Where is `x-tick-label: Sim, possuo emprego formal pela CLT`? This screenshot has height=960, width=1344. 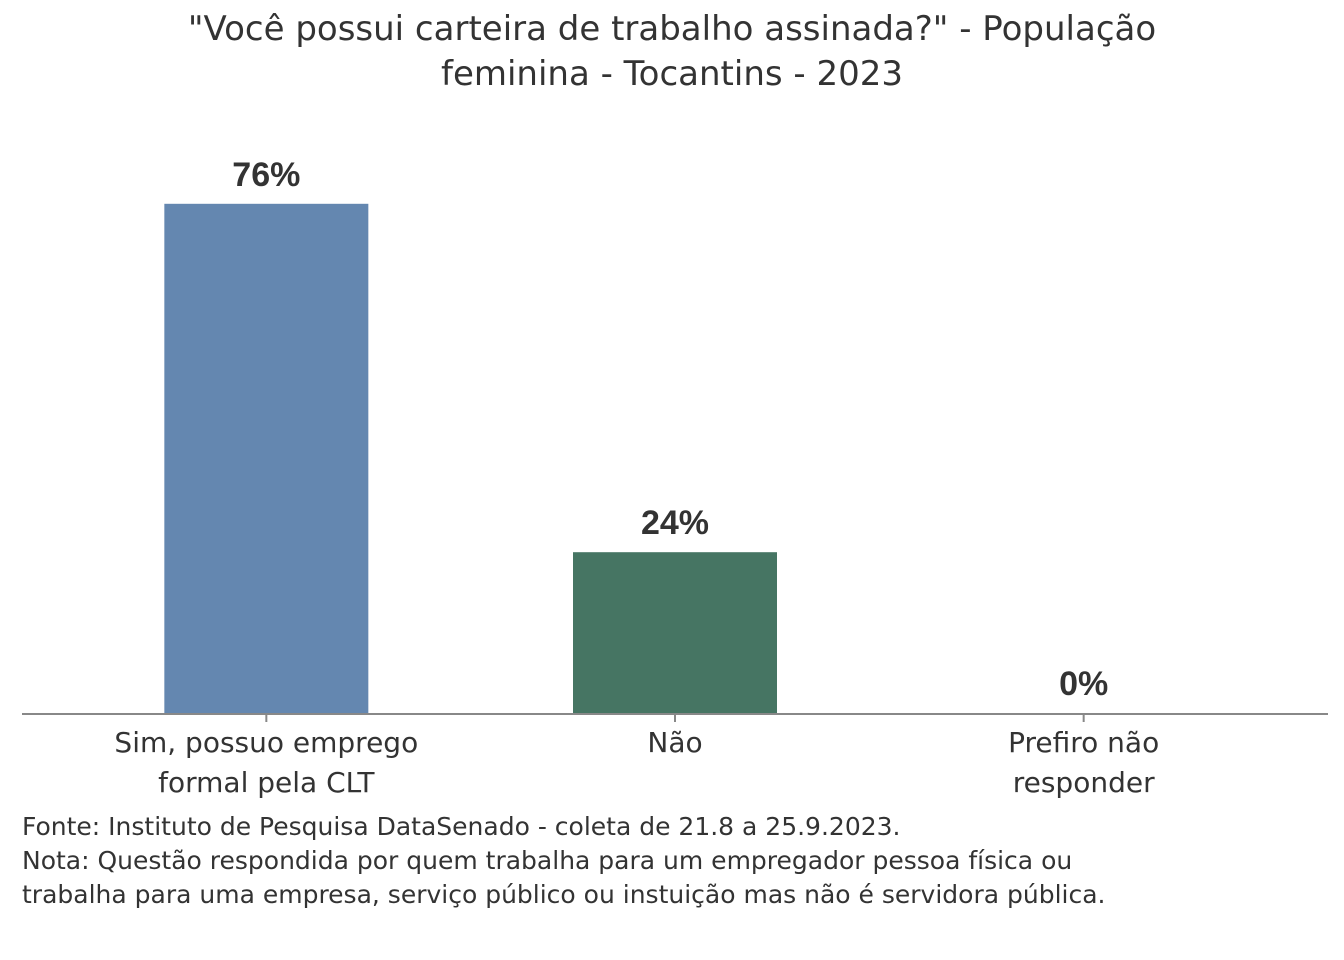
x-tick-label: Sim, possuo emprego formal pela CLT is located at coordinates (266, 762).